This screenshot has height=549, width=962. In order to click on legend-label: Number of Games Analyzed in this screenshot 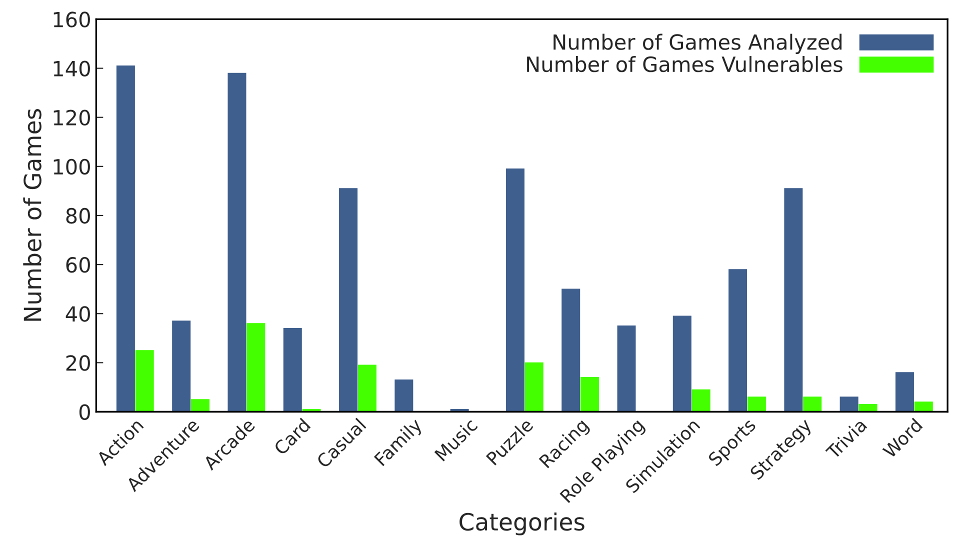, I will do `click(698, 44)`.